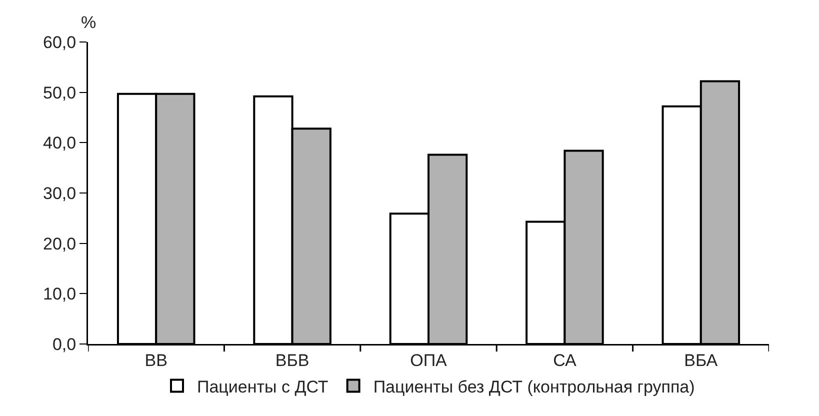  I want to click on x-tick-label: ВБА, so click(701, 360).